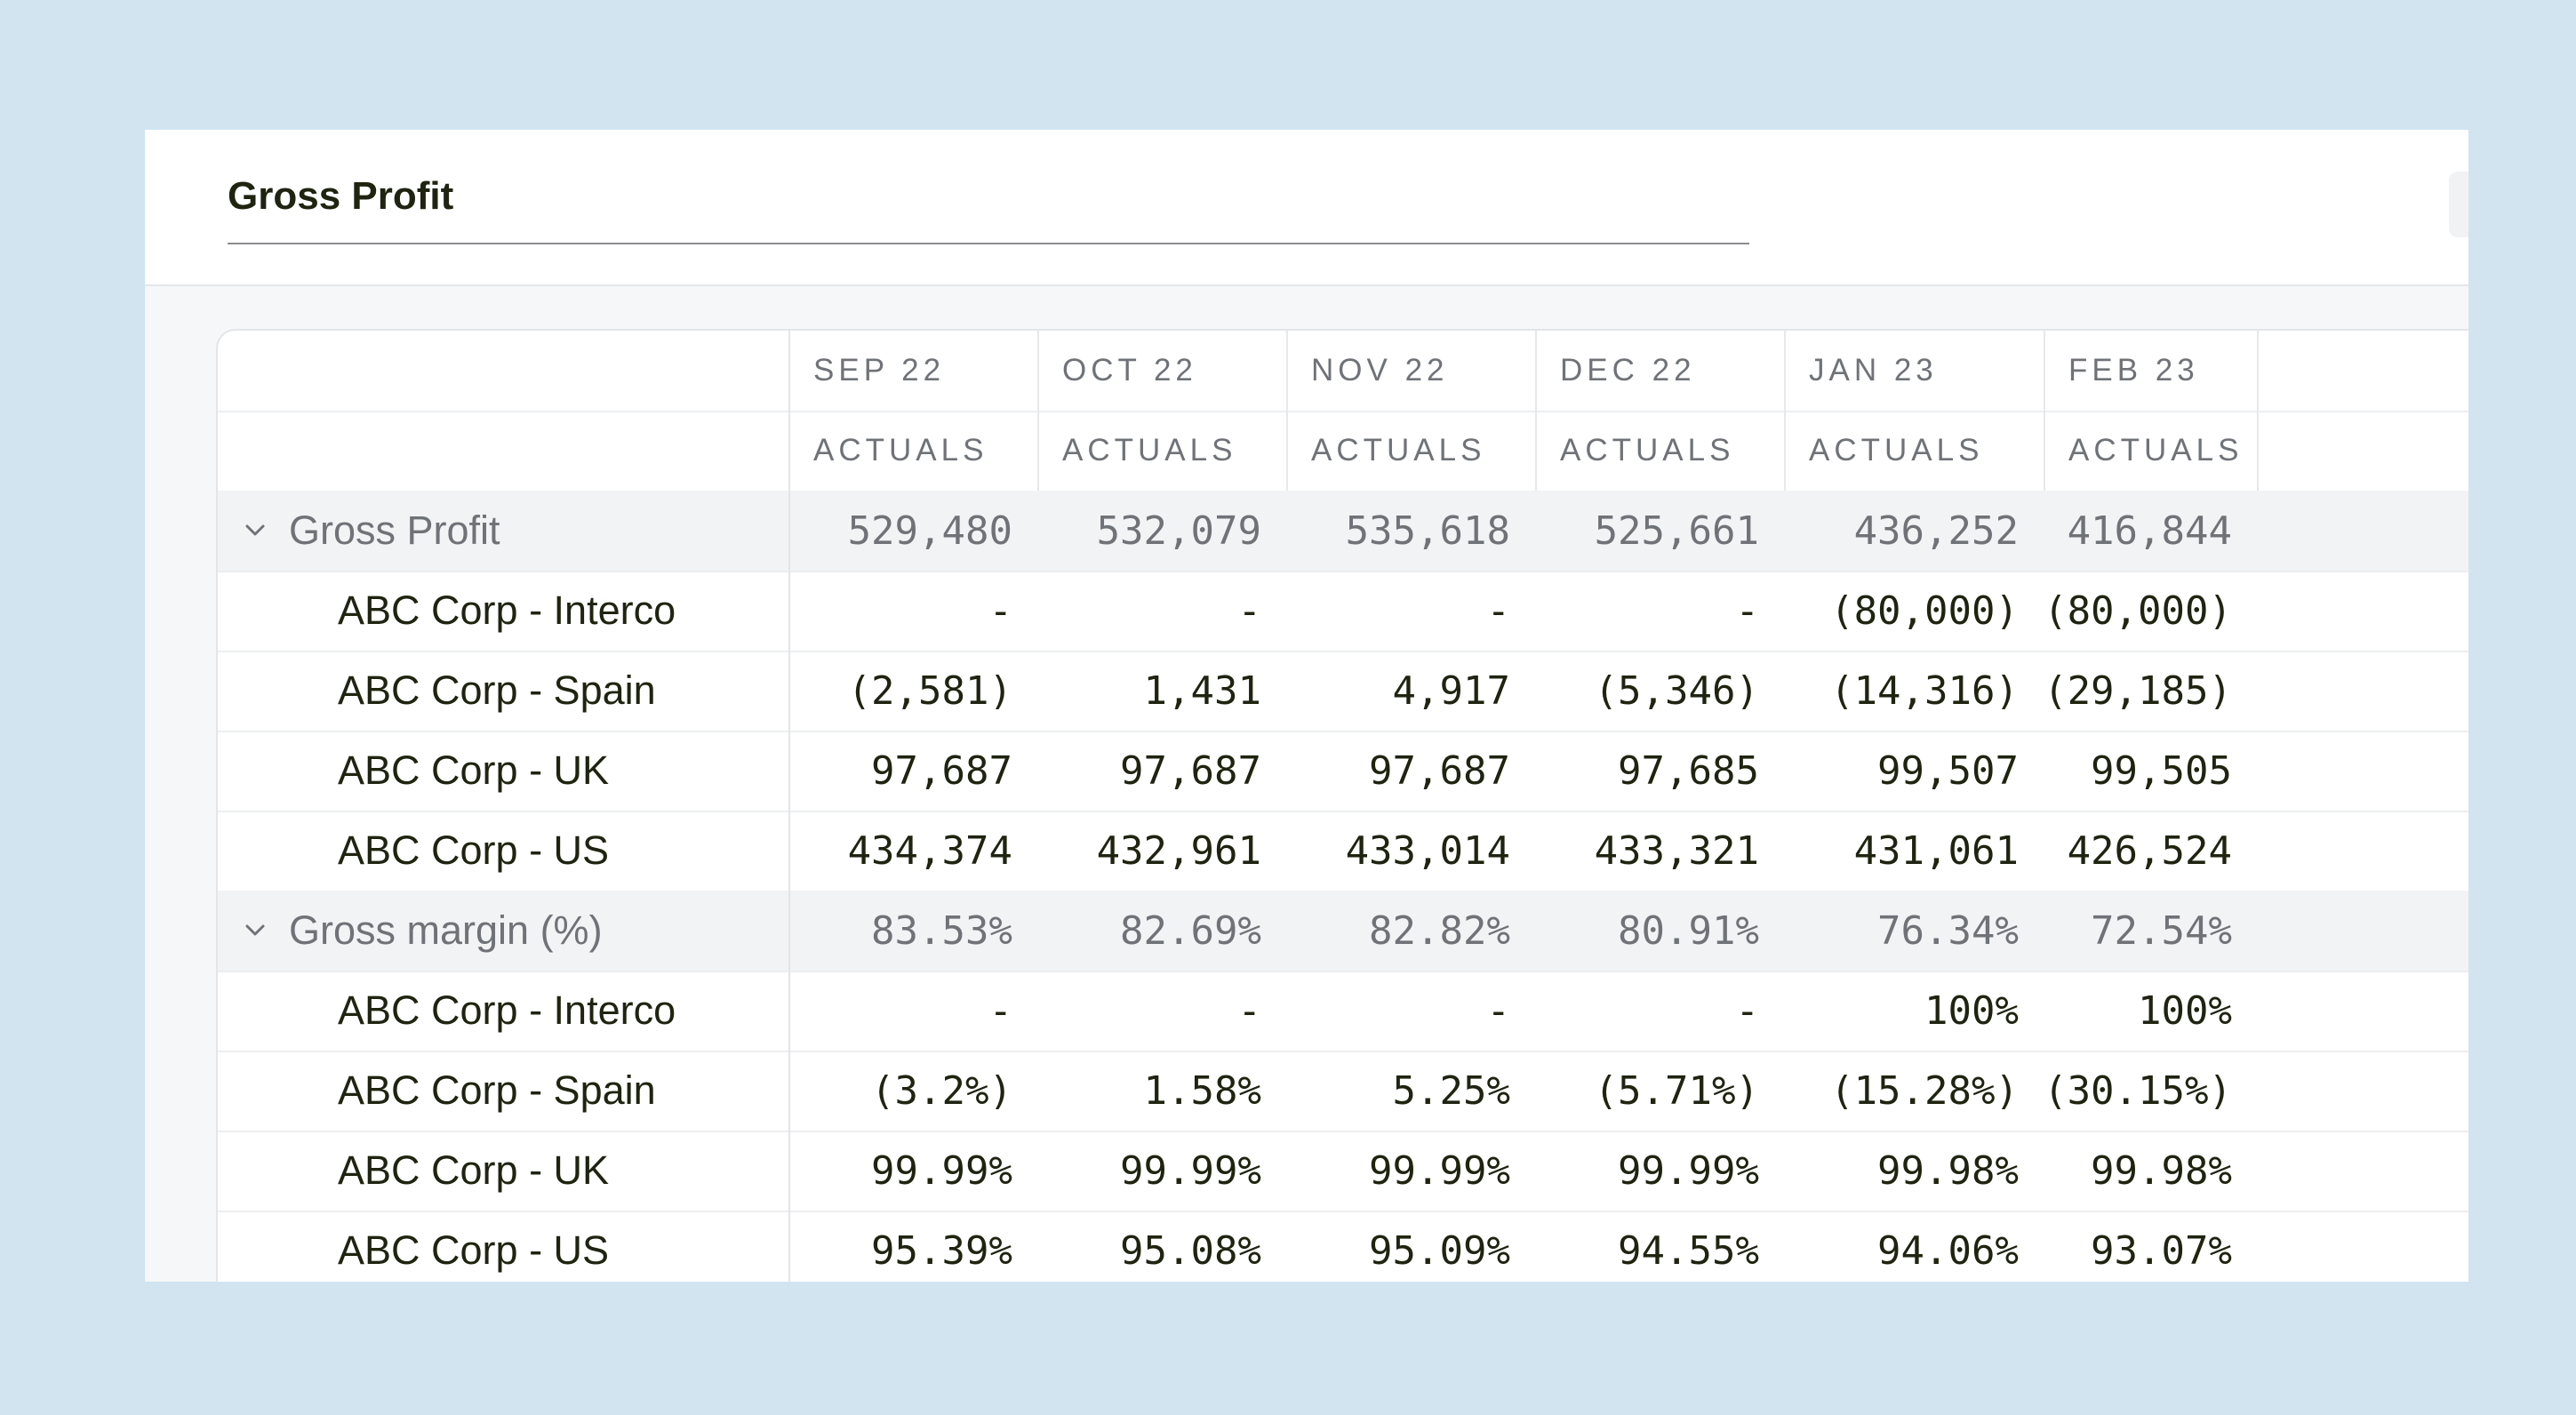 This screenshot has width=2576, height=1415. What do you see at coordinates (1660, 371) in the screenshot?
I see `column-header-period: DEC 22` at bounding box center [1660, 371].